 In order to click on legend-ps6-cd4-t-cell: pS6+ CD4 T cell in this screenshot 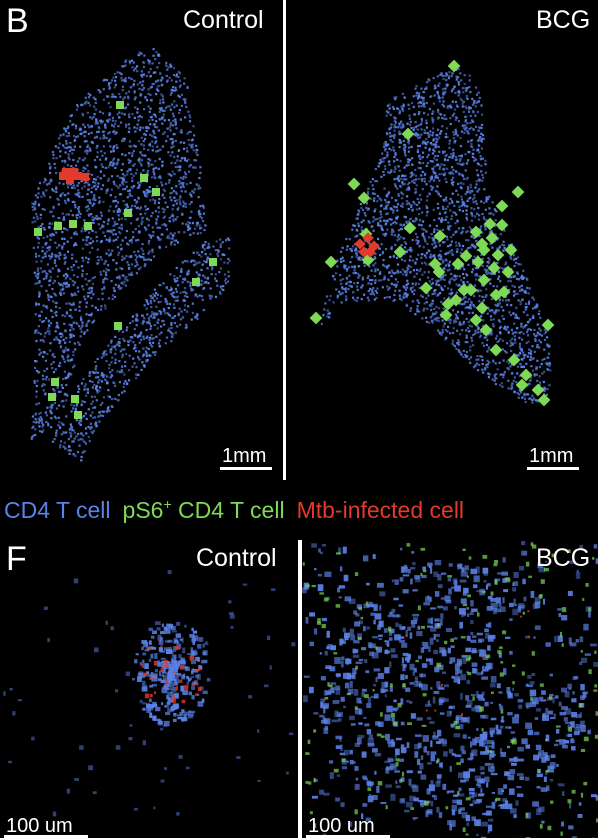, I will do `click(204, 510)`.